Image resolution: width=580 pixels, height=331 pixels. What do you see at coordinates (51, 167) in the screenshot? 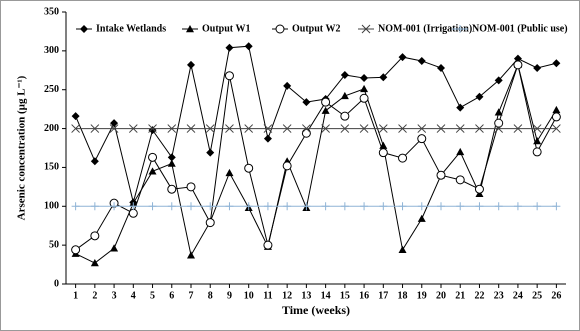
I see `y-tick-label: 150` at bounding box center [51, 167].